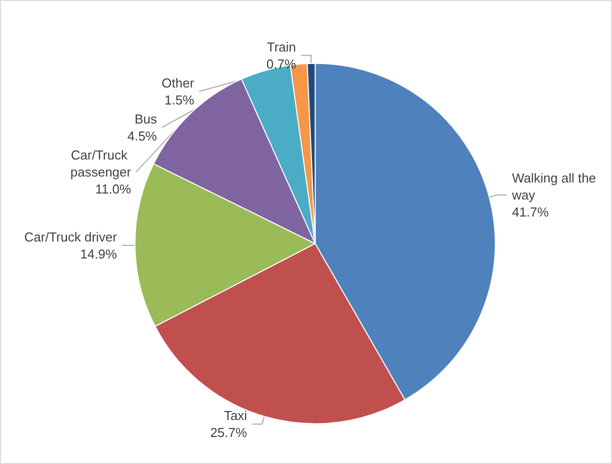 The width and height of the screenshot is (612, 464). Describe the element at coordinates (236, 416) in the screenshot. I see `slice-label: Taxi` at that location.